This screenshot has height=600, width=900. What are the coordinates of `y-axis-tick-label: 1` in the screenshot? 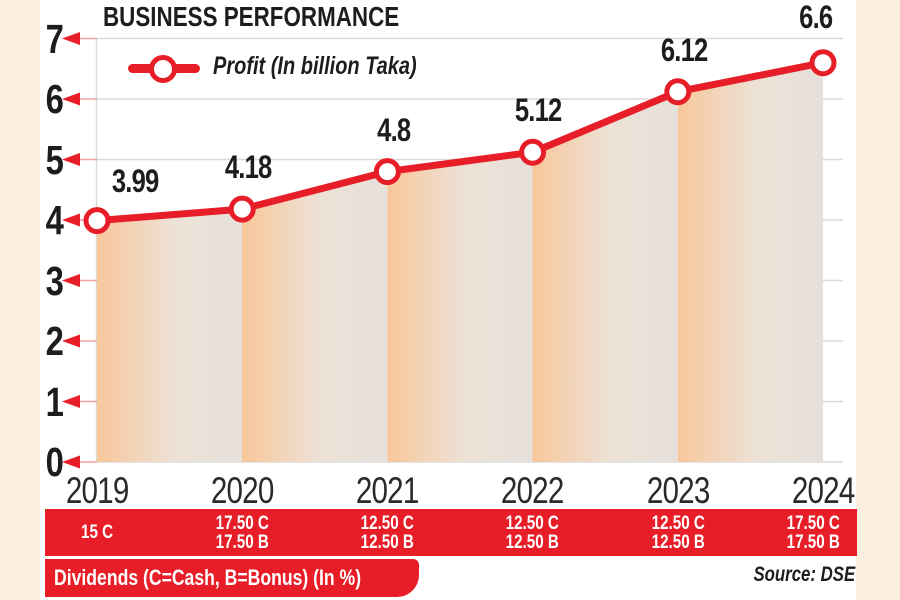 It's located at (54, 401).